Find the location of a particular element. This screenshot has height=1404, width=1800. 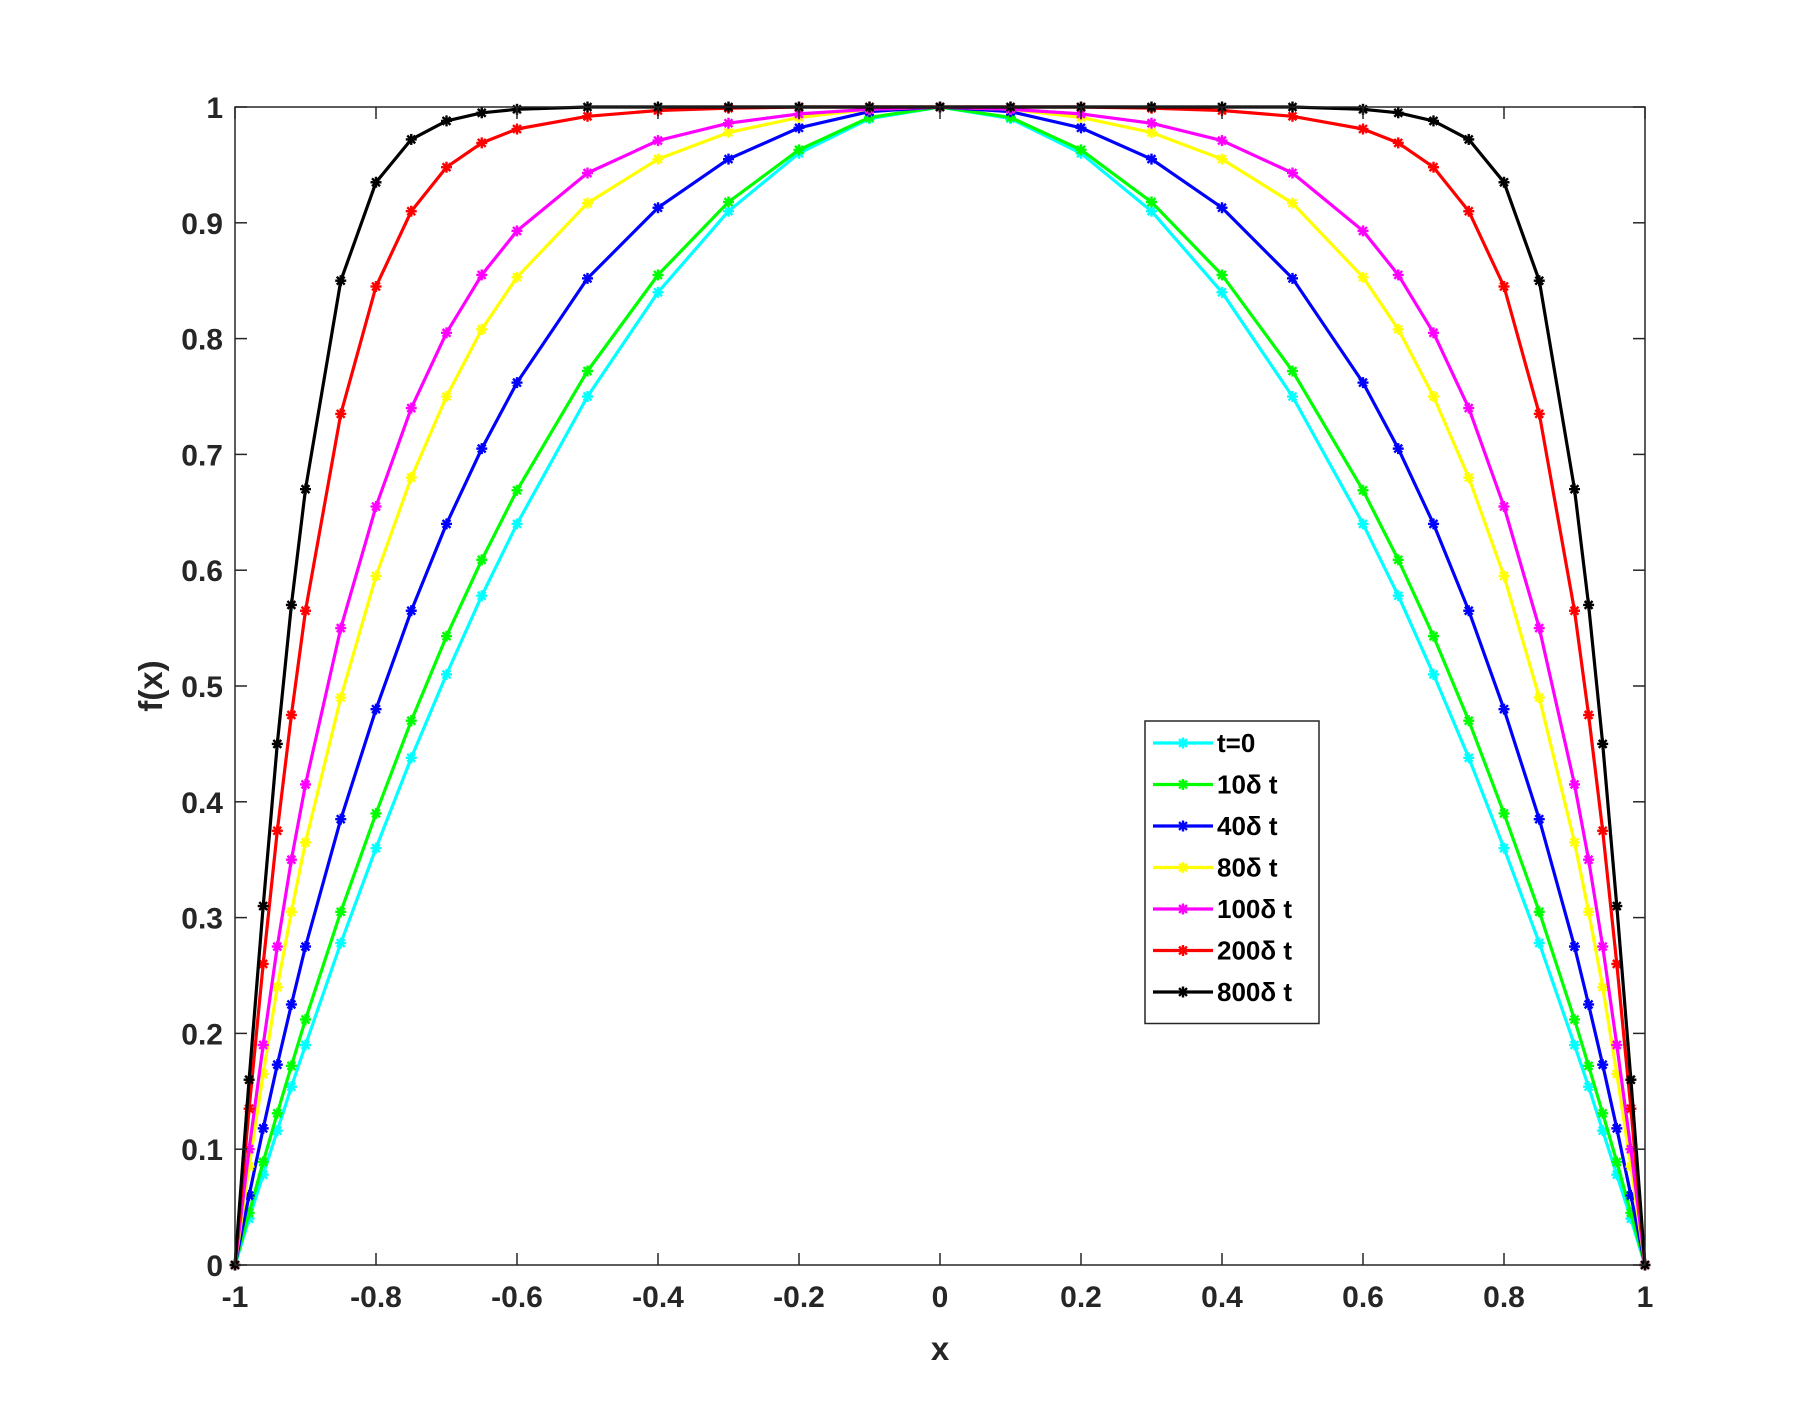

legend-item-2: 40δ t is located at coordinates (1215, 826).